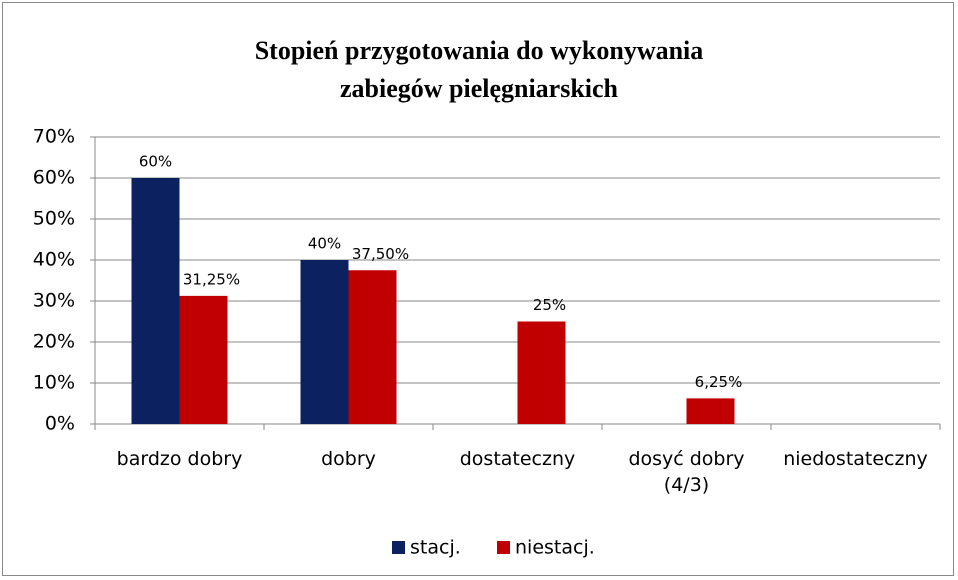 This screenshot has width=958, height=580. Describe the element at coordinates (324, 244) in the screenshot. I see `data-label: 40%` at that location.